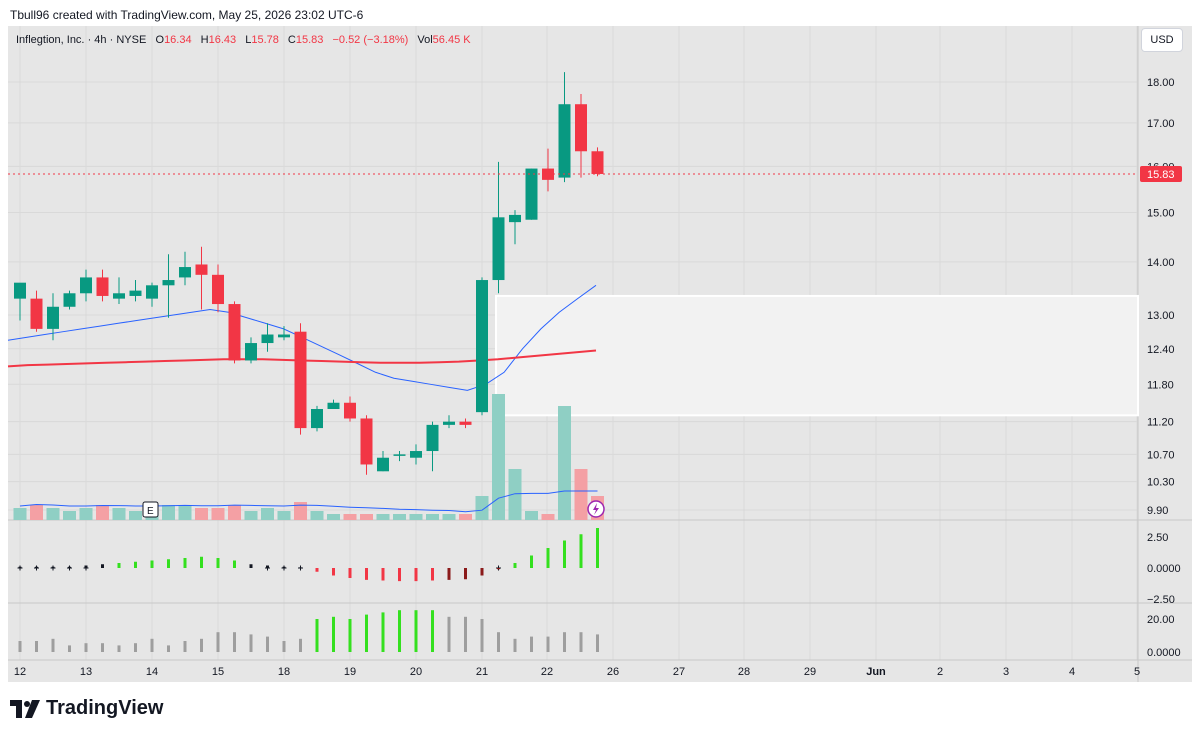 The image size is (1200, 735). I want to click on currency-button: USD, so click(1162, 40).